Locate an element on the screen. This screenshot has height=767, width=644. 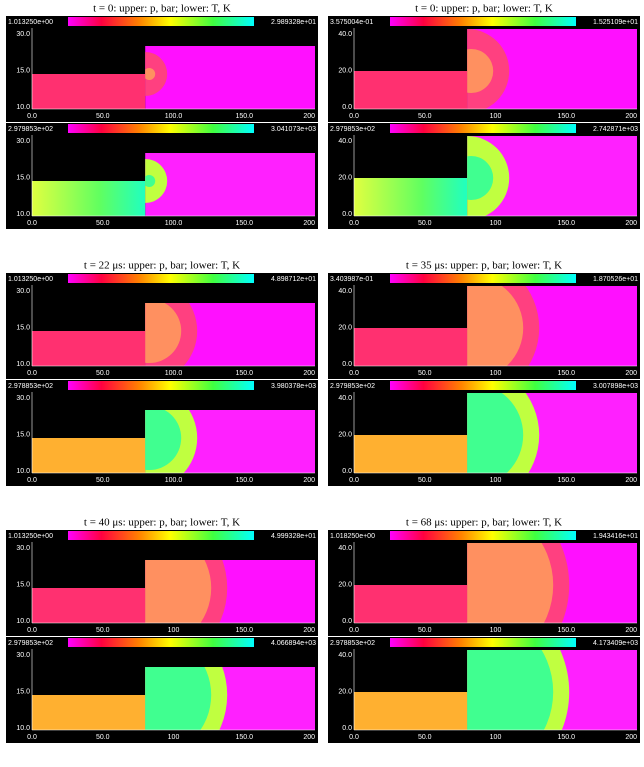
field-wide is located at coordinates (230, 184).